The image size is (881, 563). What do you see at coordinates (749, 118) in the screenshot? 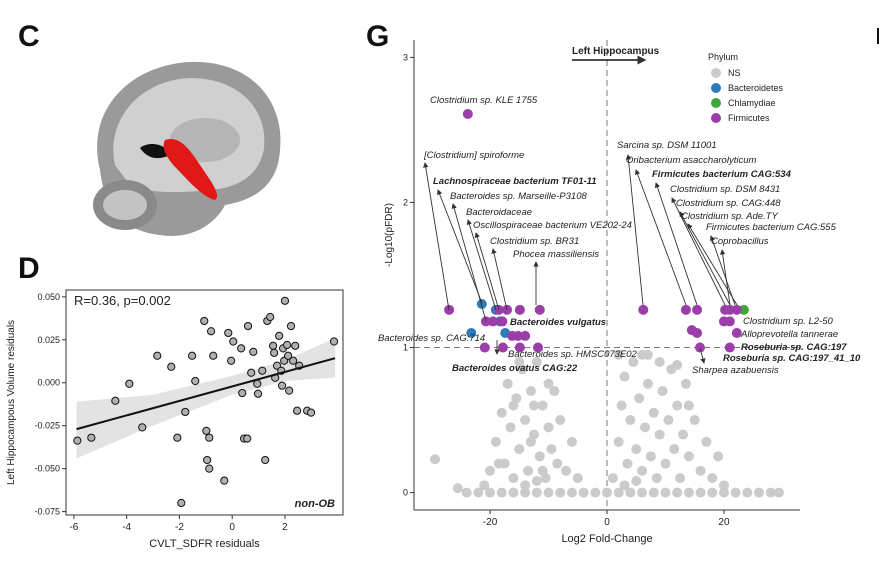
I see `legend-label: Firmicutes` at bounding box center [749, 118].